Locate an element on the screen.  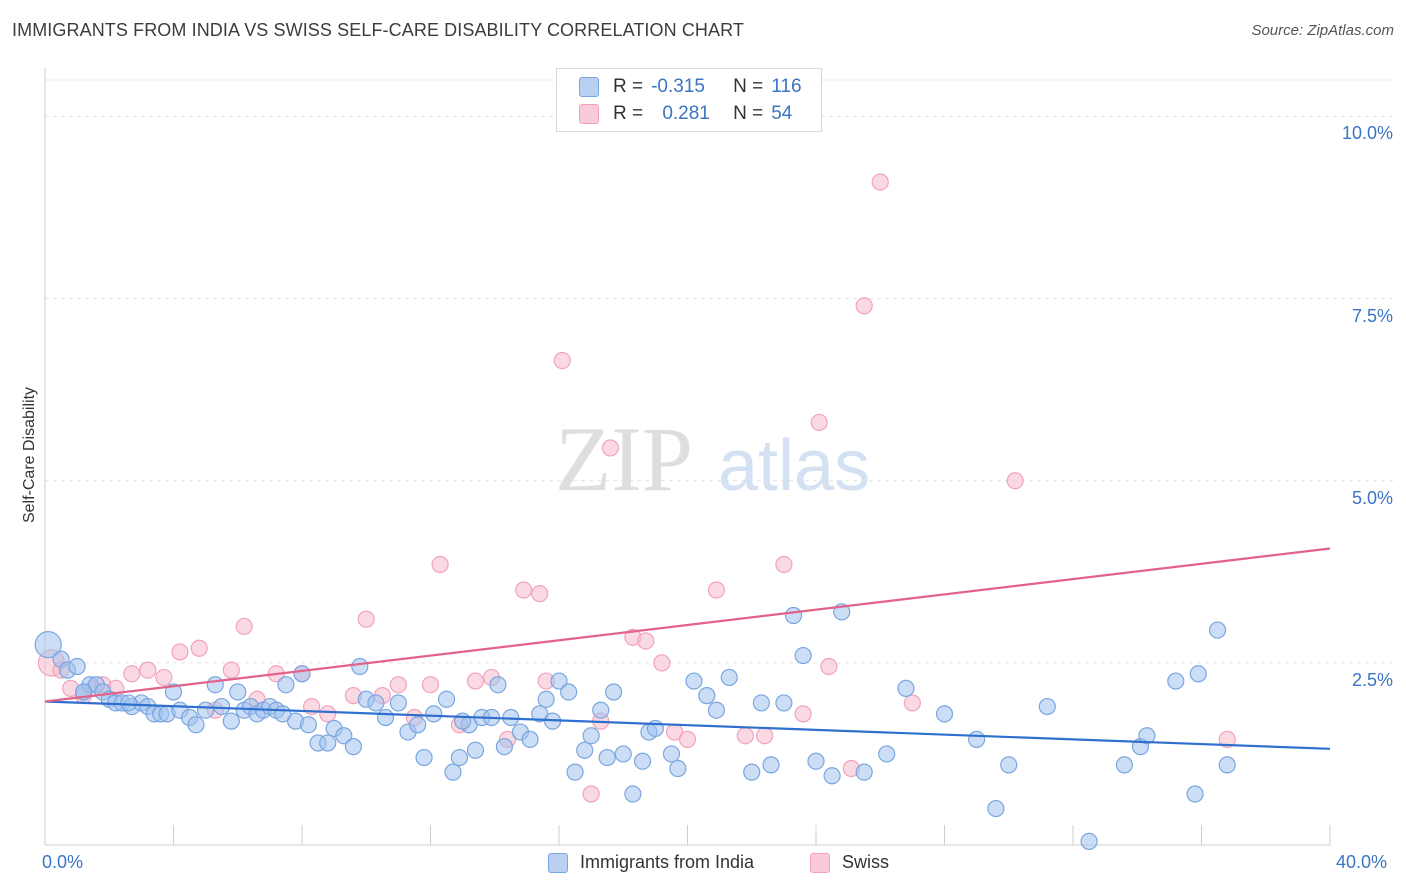
swiss-r-label: R = is located at coordinates (628, 113).